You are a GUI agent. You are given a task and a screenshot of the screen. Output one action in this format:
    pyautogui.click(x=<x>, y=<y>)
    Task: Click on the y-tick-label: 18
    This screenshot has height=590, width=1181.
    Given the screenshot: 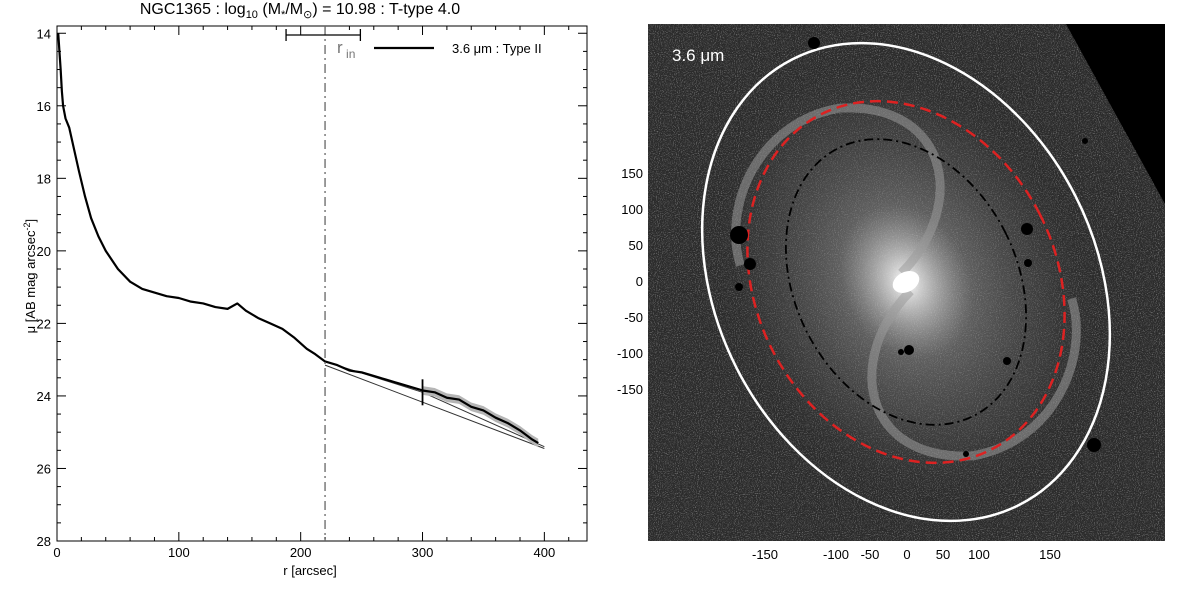 What is the action you would take?
    pyautogui.click(x=44, y=178)
    